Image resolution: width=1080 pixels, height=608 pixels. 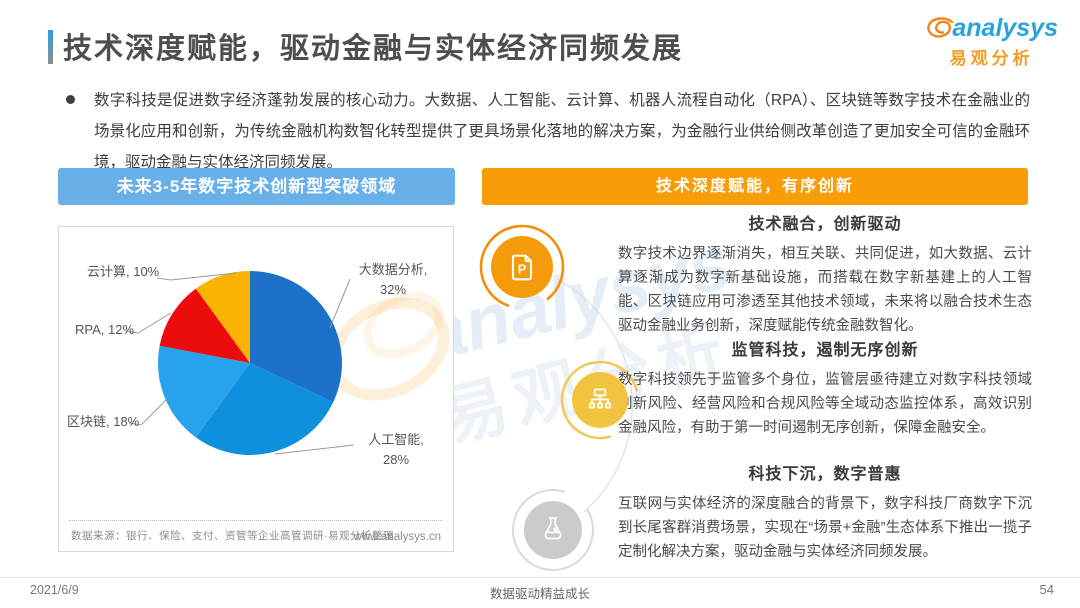 What do you see at coordinates (825, 350) in the screenshot?
I see `section-title: 监管科技，遏制无序创新` at bounding box center [825, 350].